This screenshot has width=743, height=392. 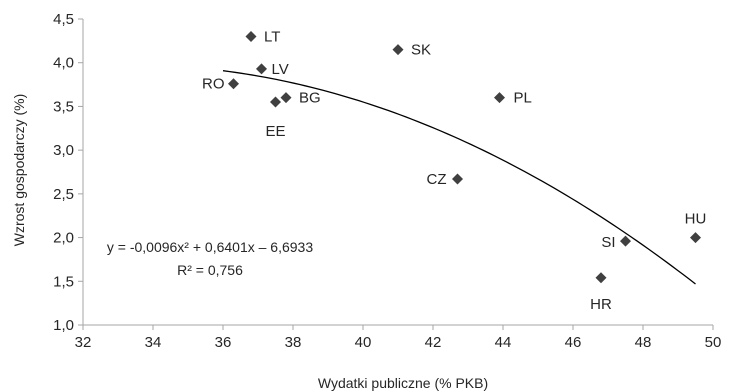 What do you see at coordinates (293, 342) in the screenshot?
I see `x-tick-label: 38` at bounding box center [293, 342].